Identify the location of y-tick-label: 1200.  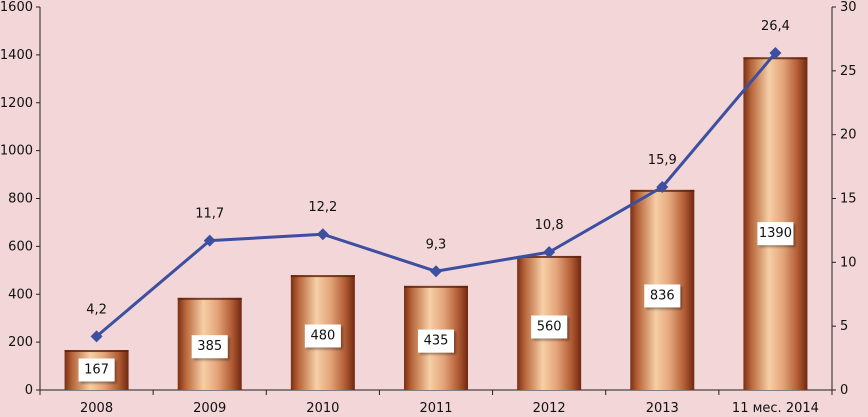
(16, 103).